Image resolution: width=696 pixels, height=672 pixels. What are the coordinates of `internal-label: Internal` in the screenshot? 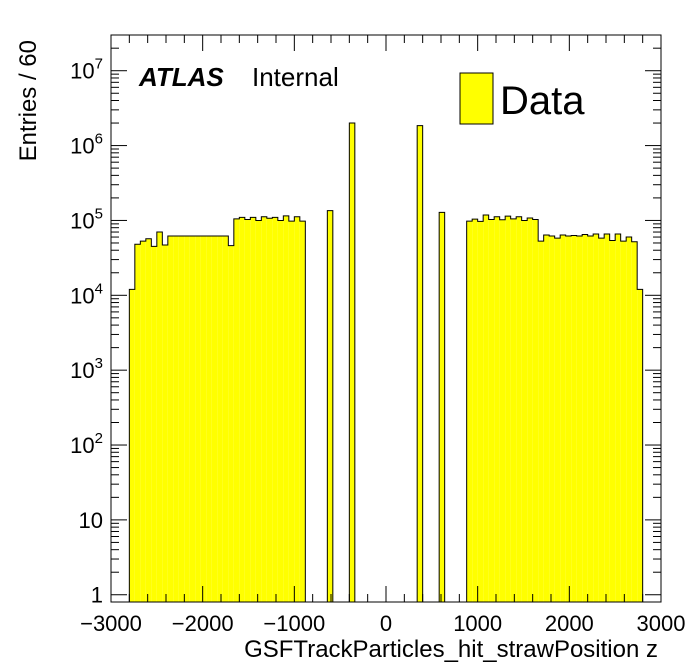 It's located at (295, 77).